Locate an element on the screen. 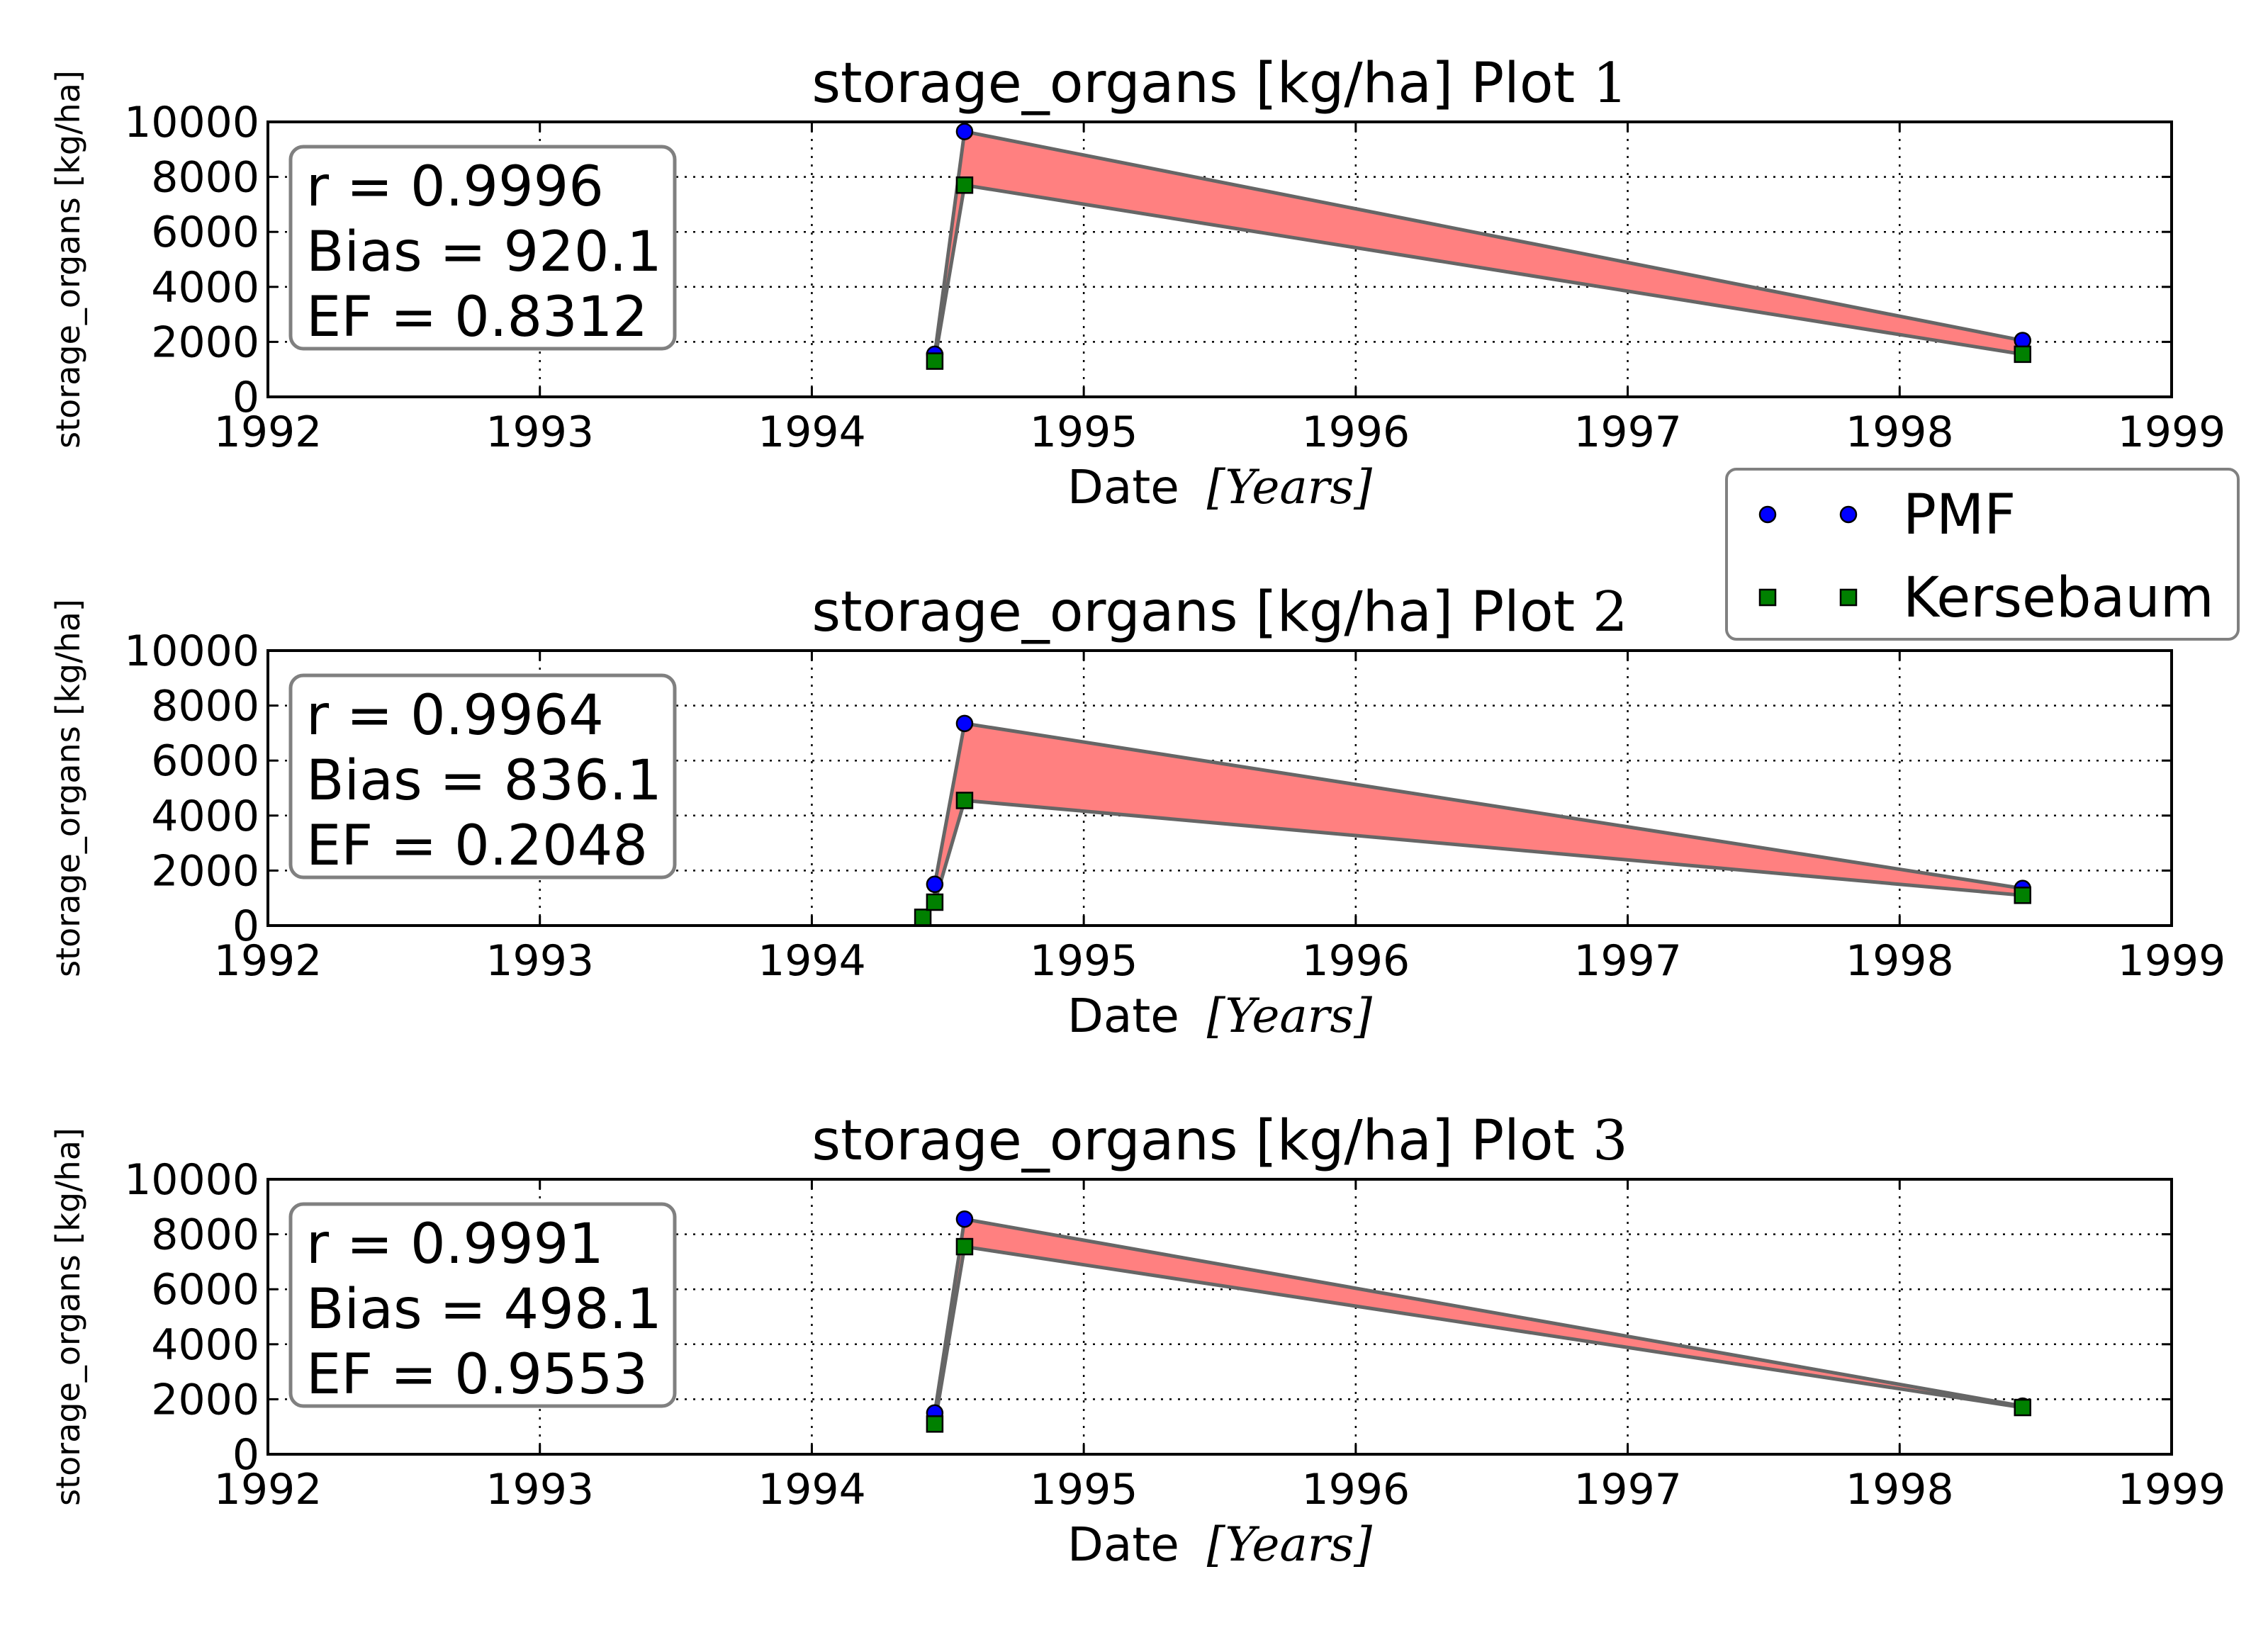  plot-title-number: 3 is located at coordinates (1610, 1141).